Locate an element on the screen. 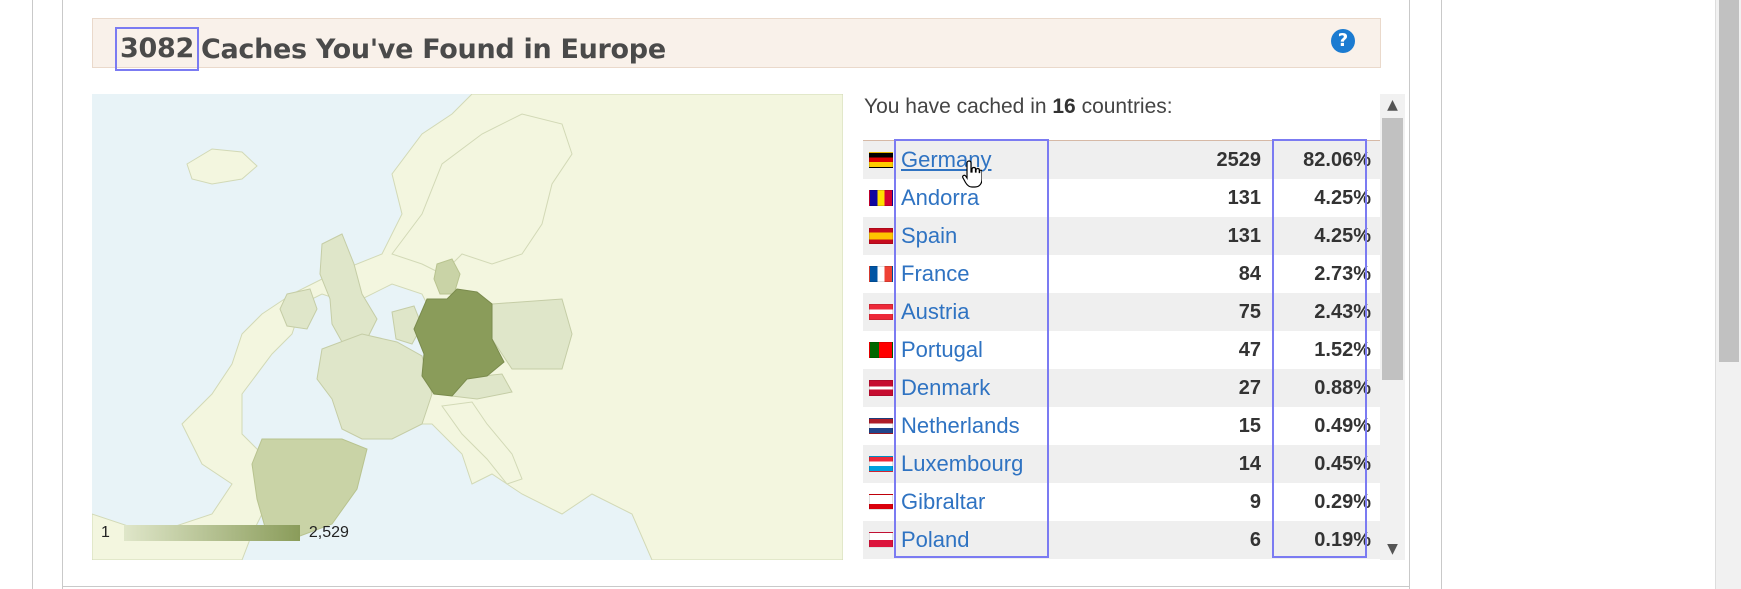 The height and width of the screenshot is (589, 1741). table-row: Denmark 27 0.88% is located at coordinates (1121, 388).